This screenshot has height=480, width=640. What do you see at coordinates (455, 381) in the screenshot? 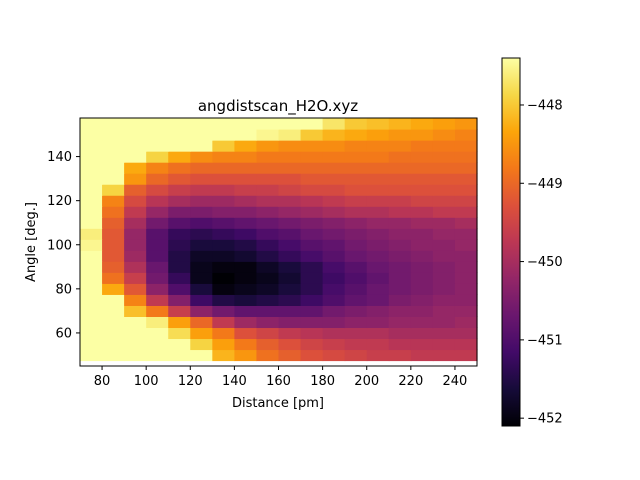
I see `x-tick-label: 240` at bounding box center [455, 381].